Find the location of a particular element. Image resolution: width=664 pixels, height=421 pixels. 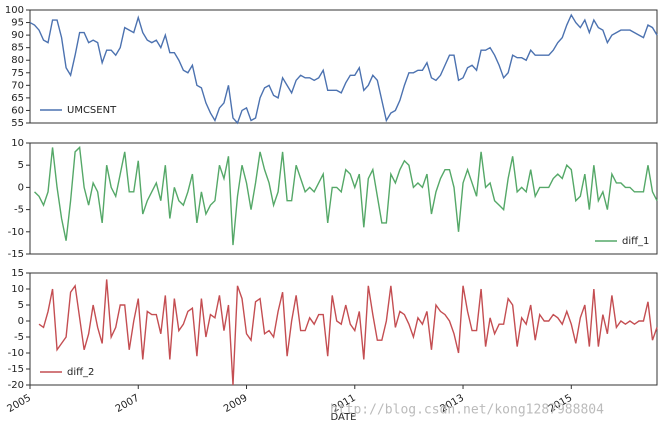

legend-label: diff_1 is located at coordinates (635, 241).